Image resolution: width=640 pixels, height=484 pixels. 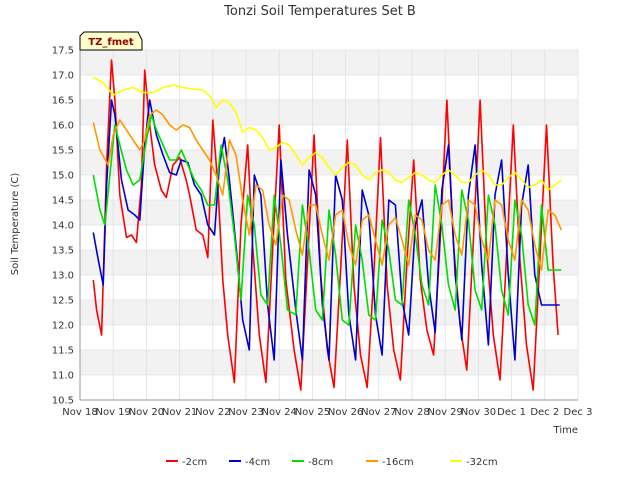 I want to click on x-tick-label: Nov 23, so click(x=245, y=412).